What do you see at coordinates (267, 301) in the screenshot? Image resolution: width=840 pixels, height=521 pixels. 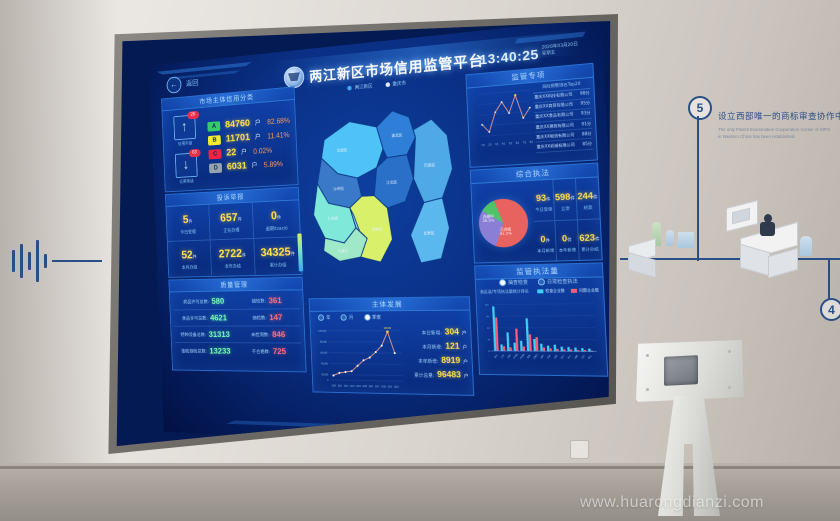 I see `quality-row: 抽检数: 361` at bounding box center [267, 301].